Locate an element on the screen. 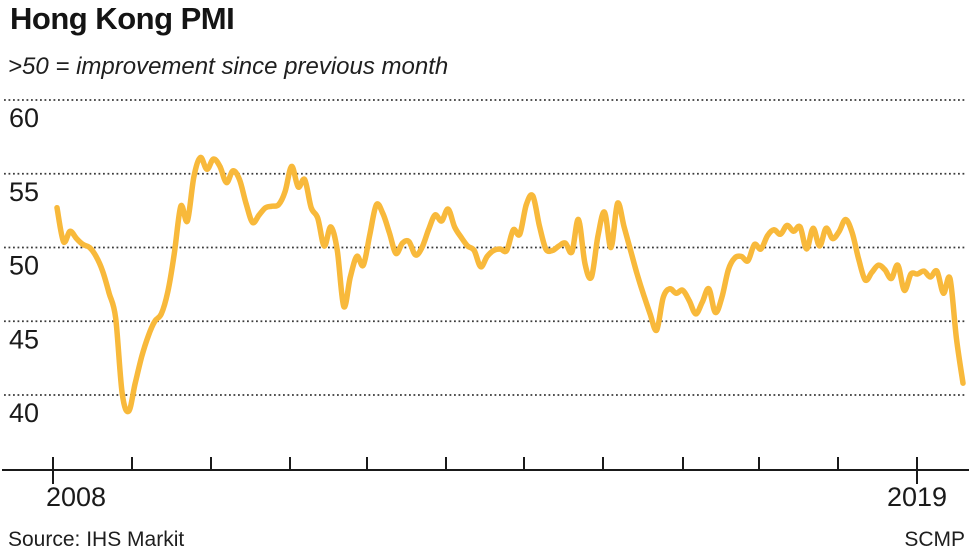 The height and width of the screenshot is (556, 972). x-axis-layer is located at coordinates (485, 470).